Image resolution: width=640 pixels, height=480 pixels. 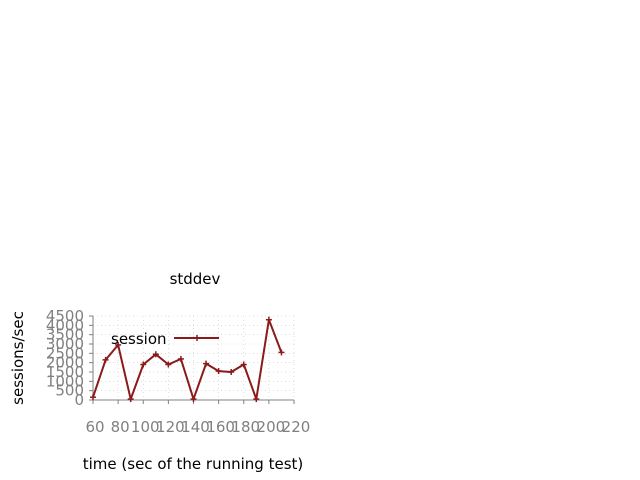 What do you see at coordinates (65, 381) in the screenshot?
I see `y-tick-label: 1000` at bounding box center [65, 381].